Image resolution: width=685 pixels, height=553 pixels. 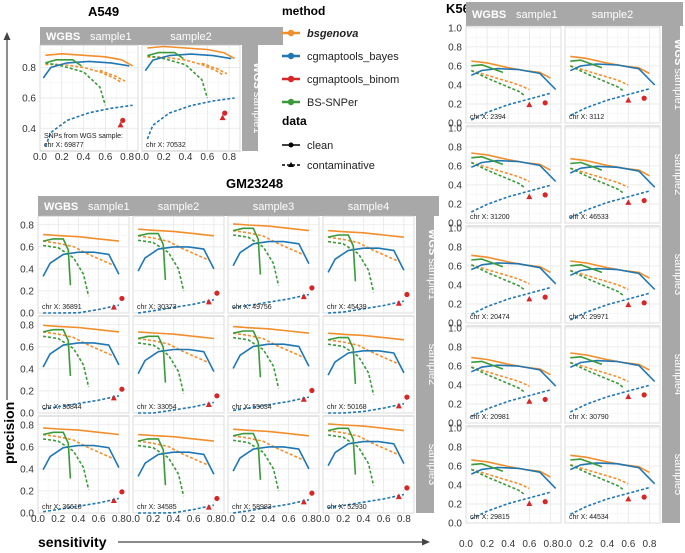 What do you see at coordinates (109, 207) in the screenshot?
I see `strip-column-label: sample1` at bounding box center [109, 207].